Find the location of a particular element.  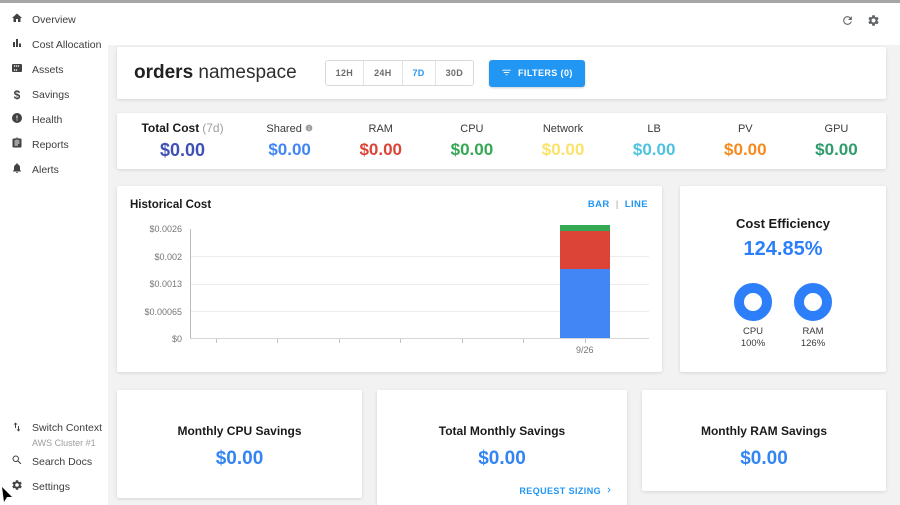

sidebar-item-label: Savings is located at coordinates (51, 94).